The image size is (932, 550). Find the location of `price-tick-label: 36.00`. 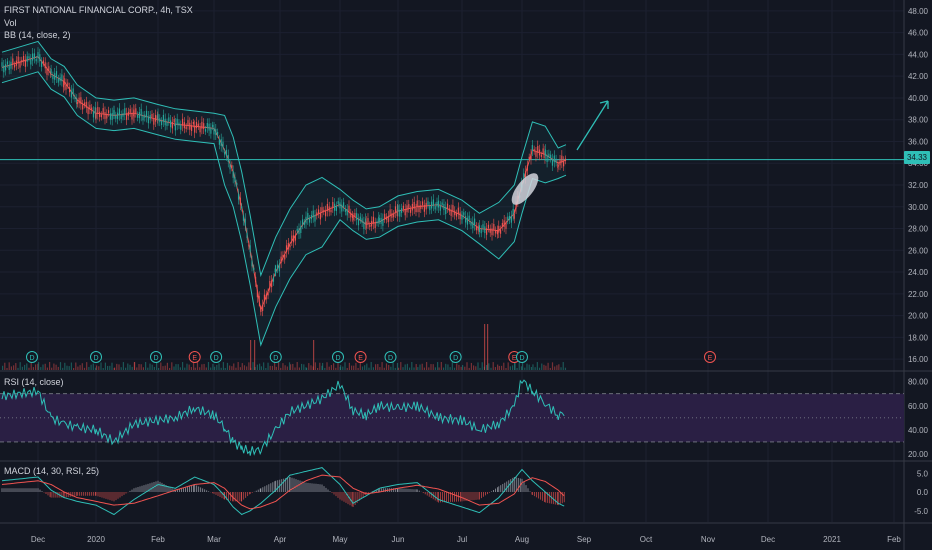

price-tick-label: 36.00 is located at coordinates (918, 141).